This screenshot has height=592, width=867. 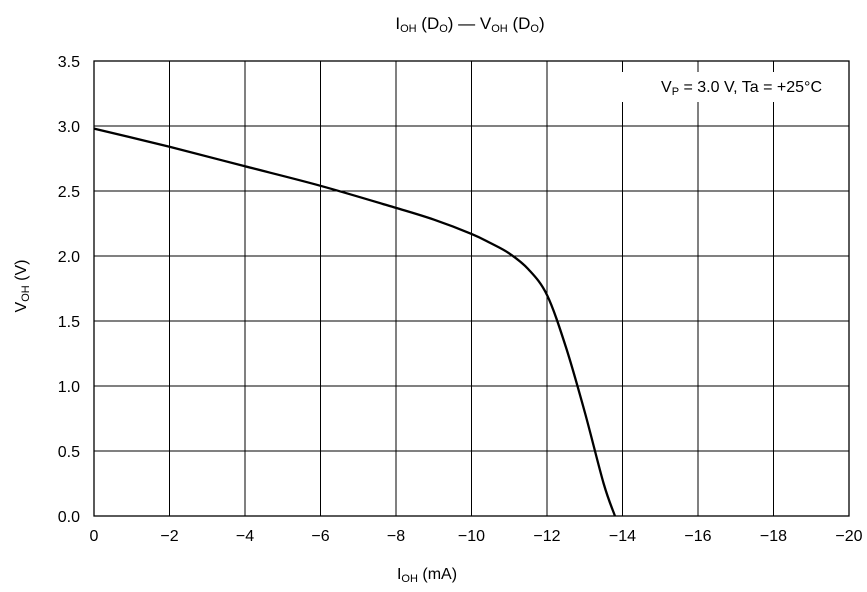 I want to click on y-tick-labels: 0.0 0.5 1.0 1.5 2.0 2.5 3.0 3.5, so click(x=69, y=290).